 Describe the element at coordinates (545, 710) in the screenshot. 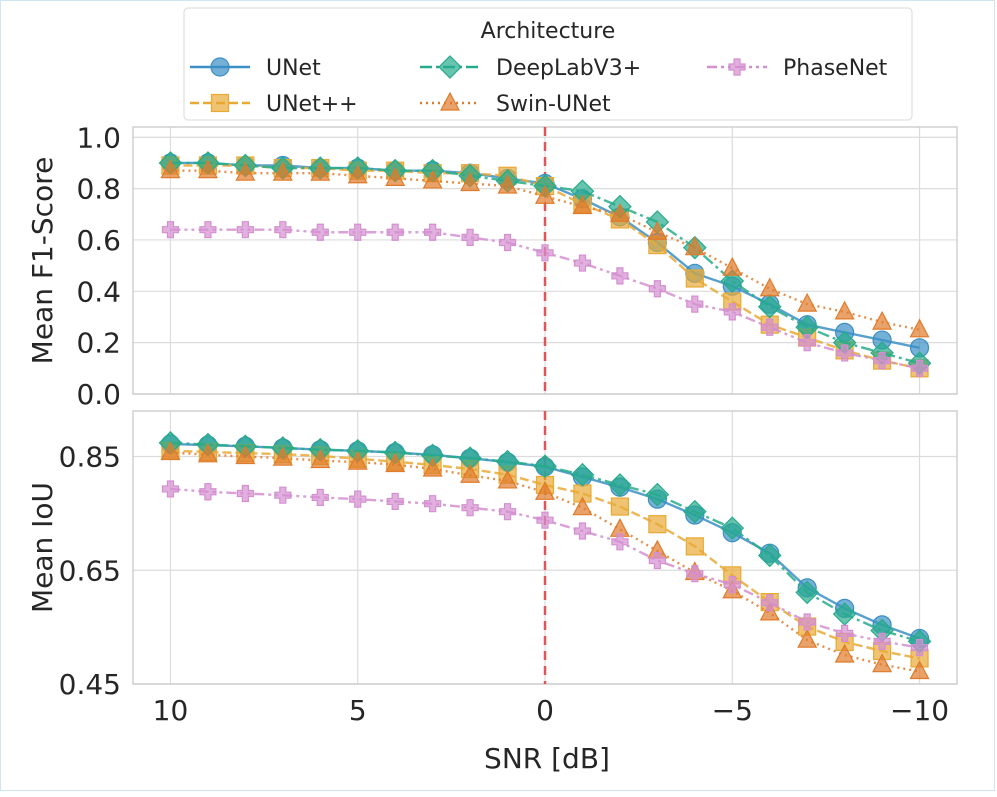

I see `x-tick-label: 0` at that location.